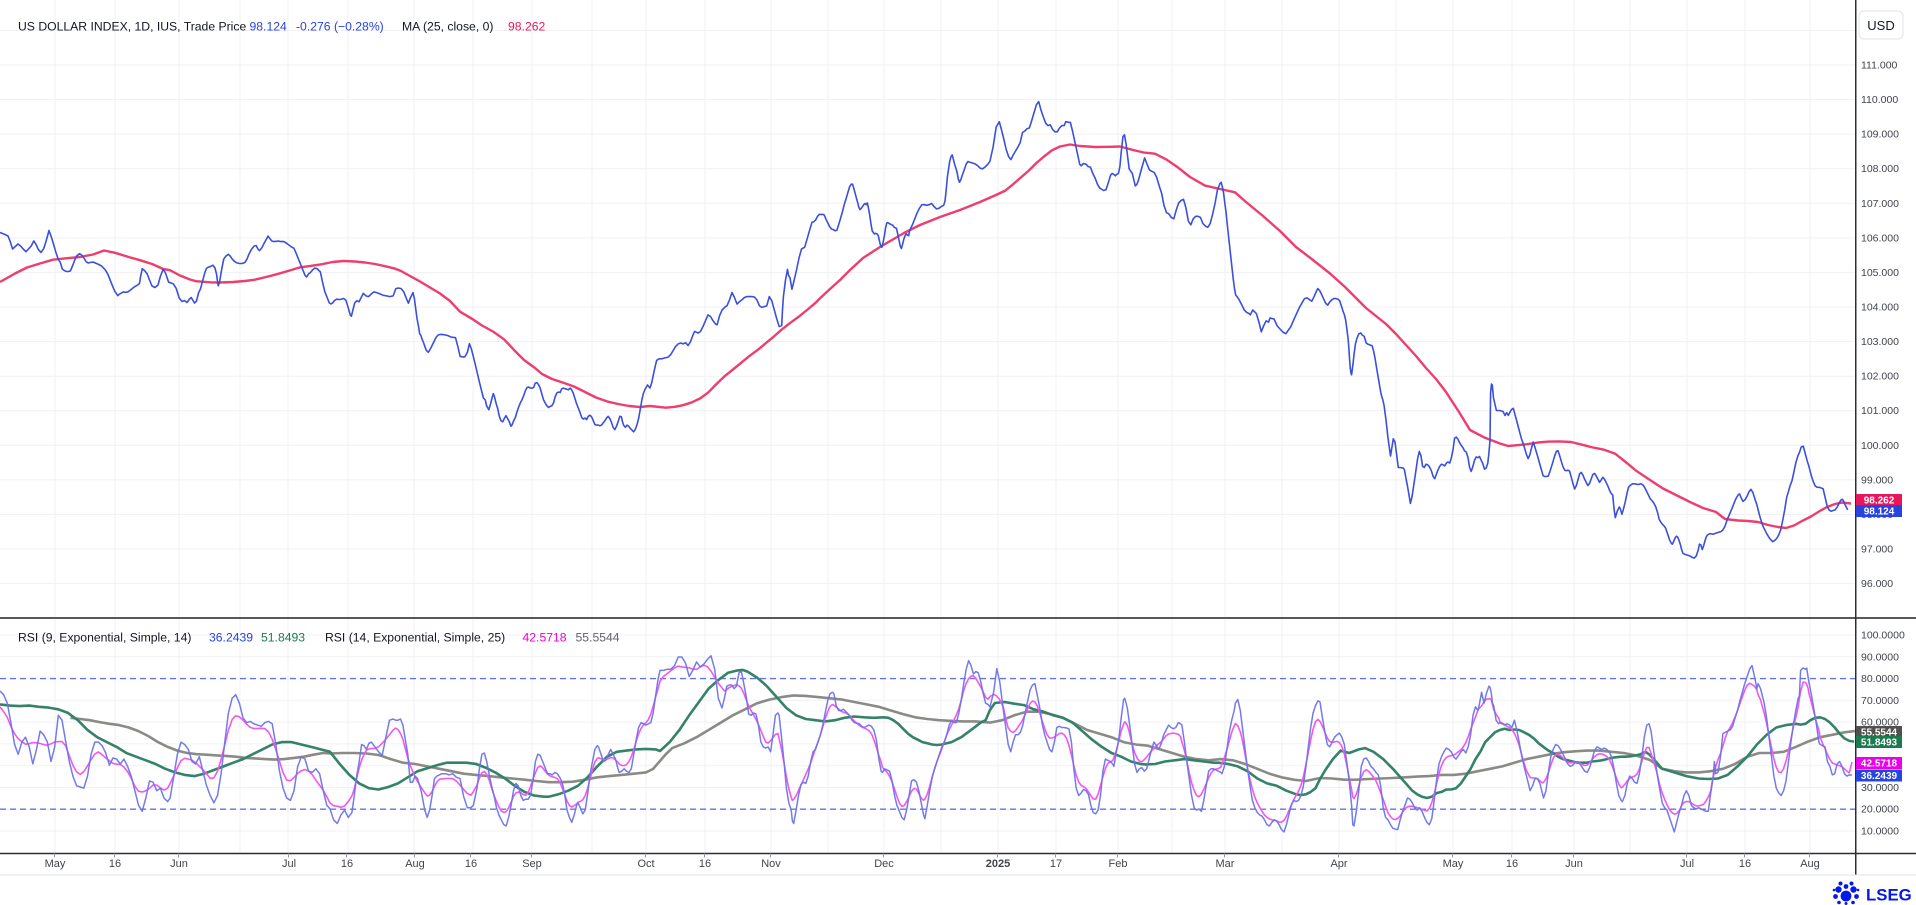  Describe the element at coordinates (104, 638) in the screenshot. I see `svg-text:RSI (9, Exponential, Simple, 1: RSI (9, Exponential, Simple, 14)` at that location.